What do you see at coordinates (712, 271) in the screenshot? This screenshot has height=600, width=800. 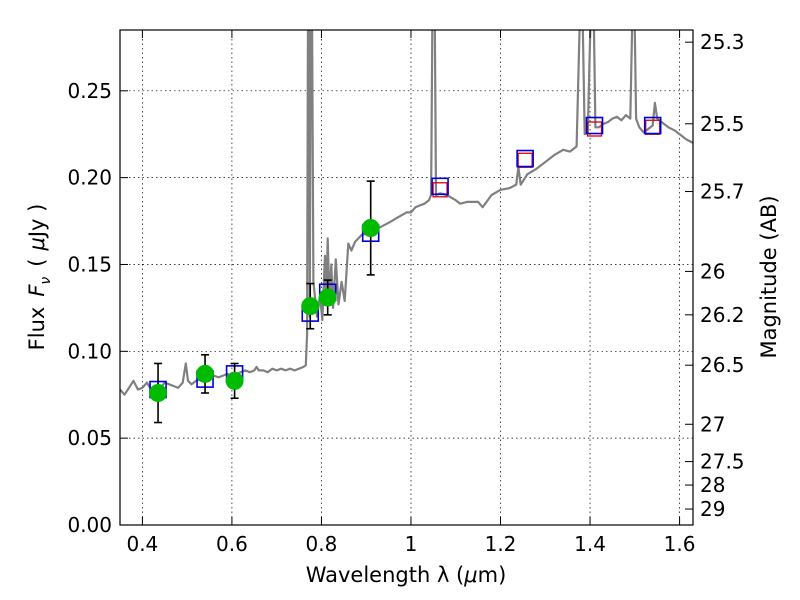 I see `mag-tick-label: 26` at bounding box center [712, 271].